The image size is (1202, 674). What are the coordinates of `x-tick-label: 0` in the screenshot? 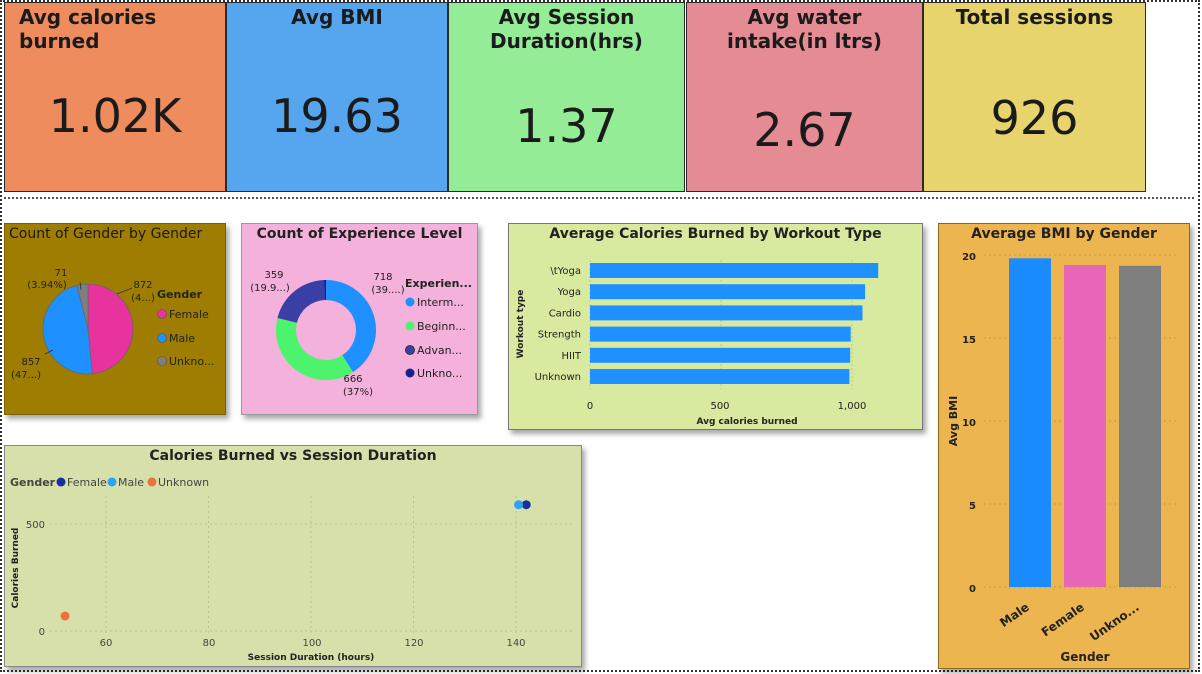 It's located at (590, 406).